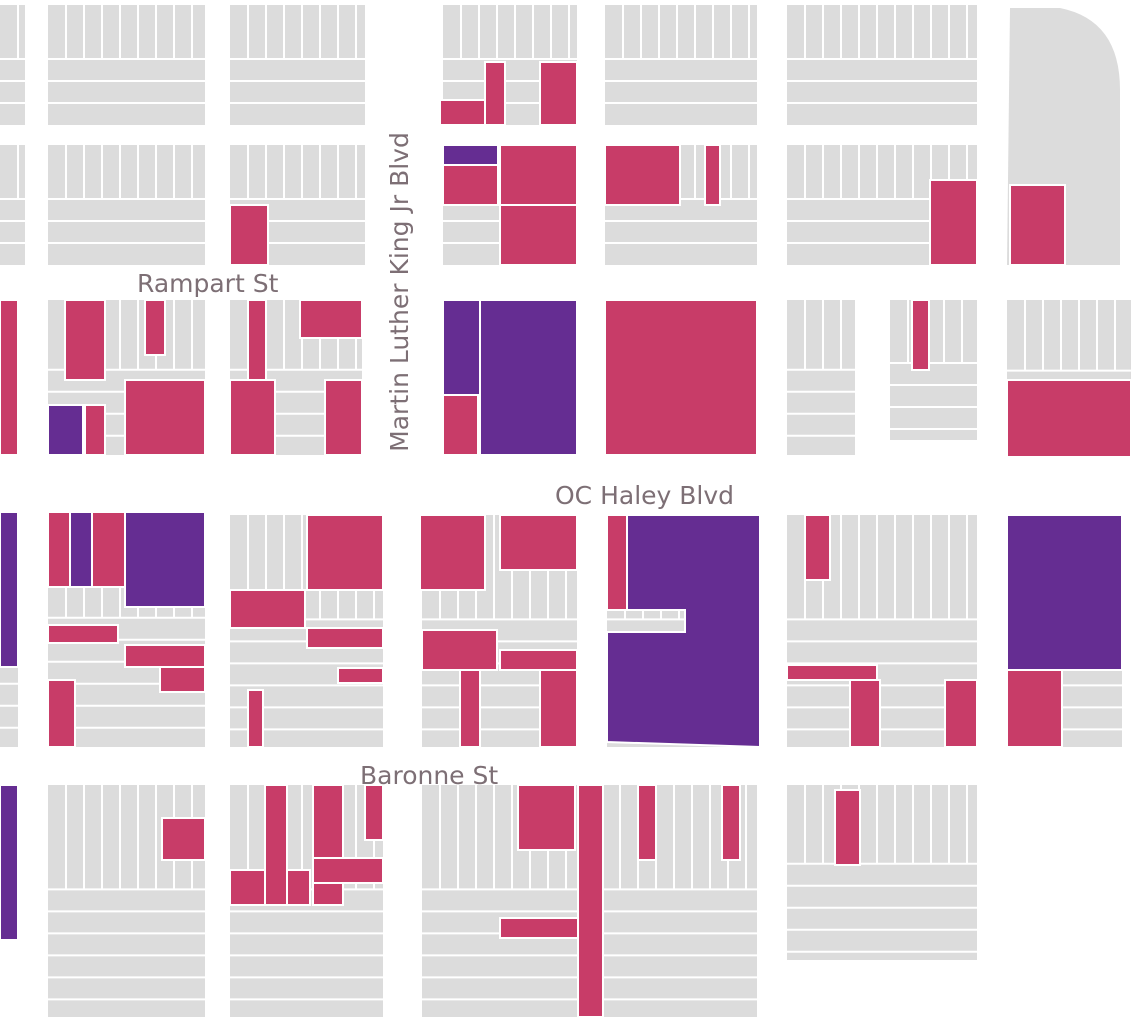 This screenshot has height=1020, width=1131. What do you see at coordinates (644, 495) in the screenshot?
I see `street-label: OC Haley Blvd` at bounding box center [644, 495].